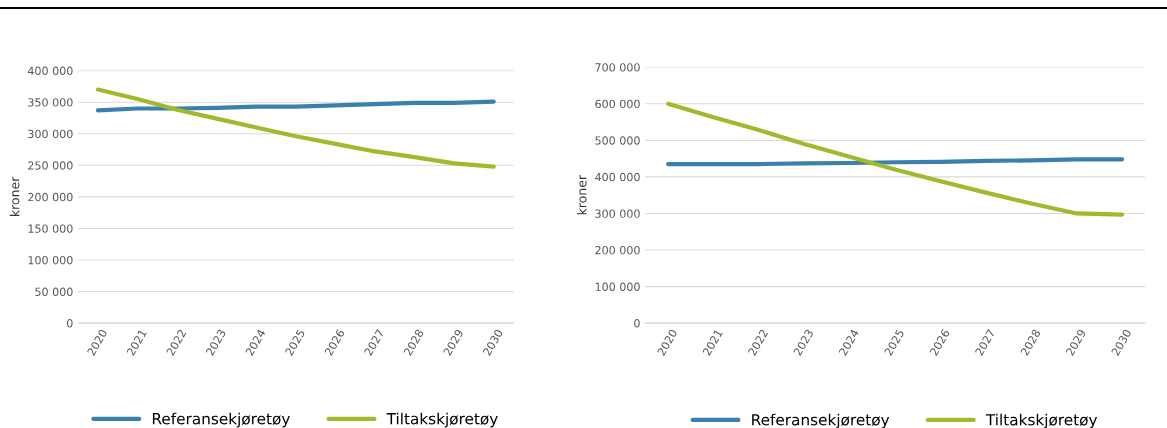 This screenshot has width=1167, height=428. What do you see at coordinates (50, 228) in the screenshot?
I see `y-tick-label: 150 000` at bounding box center [50, 228].